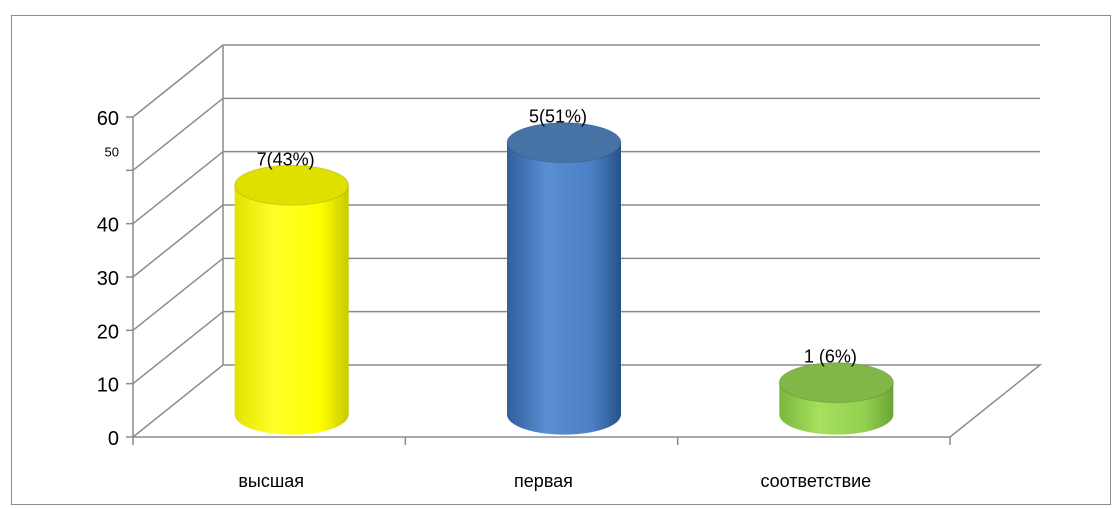  Describe the element at coordinates (271, 481) in the screenshot. I see `x-category-label: высшая` at that location.